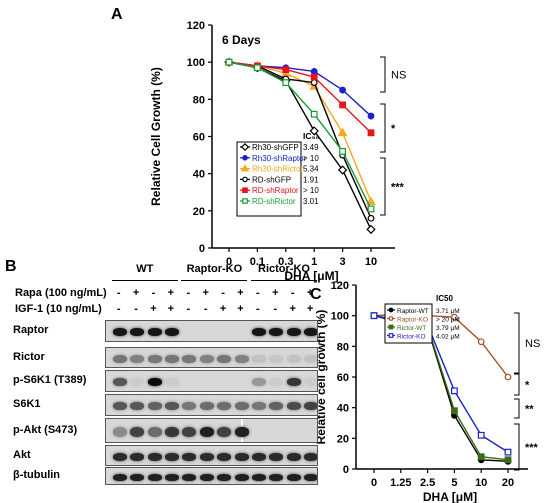 This screenshot has width=550, height=503. What do you see at coordinates (275, 190) in the screenshot?
I see `legend-label: RD-shRaptor` at bounding box center [275, 190].